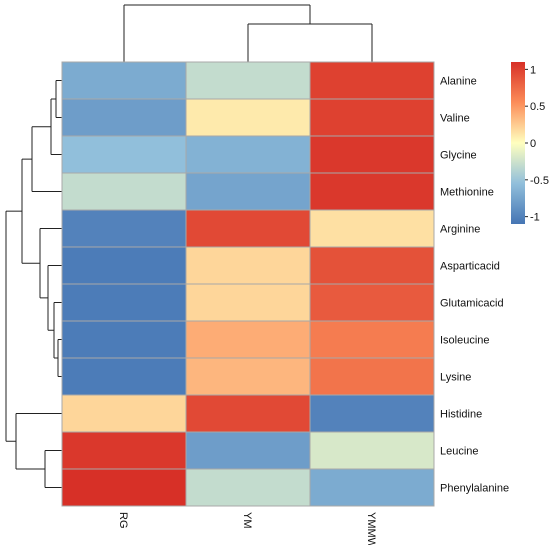  Describe the element at coordinates (458, 156) in the screenshot. I see `row-label: Glycine` at that location.